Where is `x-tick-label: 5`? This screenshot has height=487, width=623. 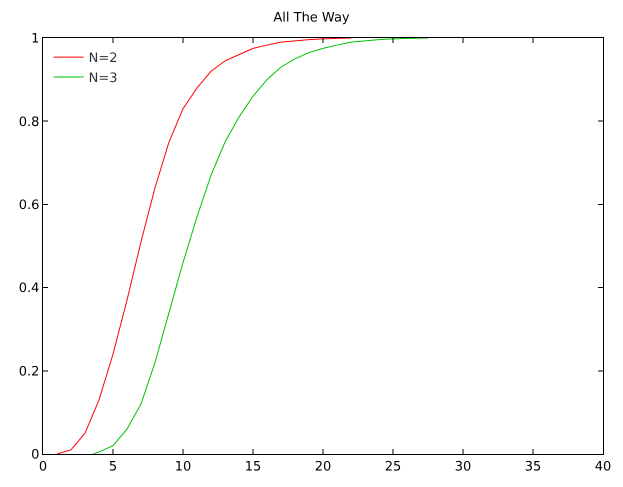 x-tick-label: 5 is located at coordinates (113, 467).